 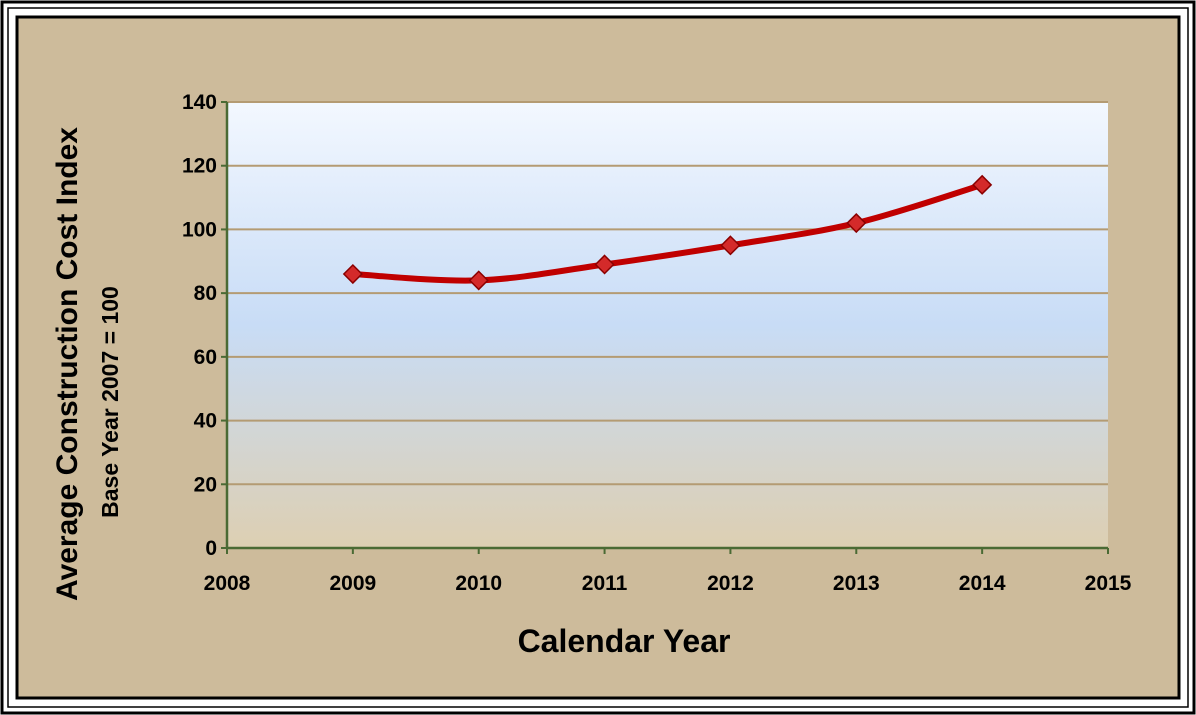 I want to click on x-tick-label: 2011, so click(x=605, y=583).